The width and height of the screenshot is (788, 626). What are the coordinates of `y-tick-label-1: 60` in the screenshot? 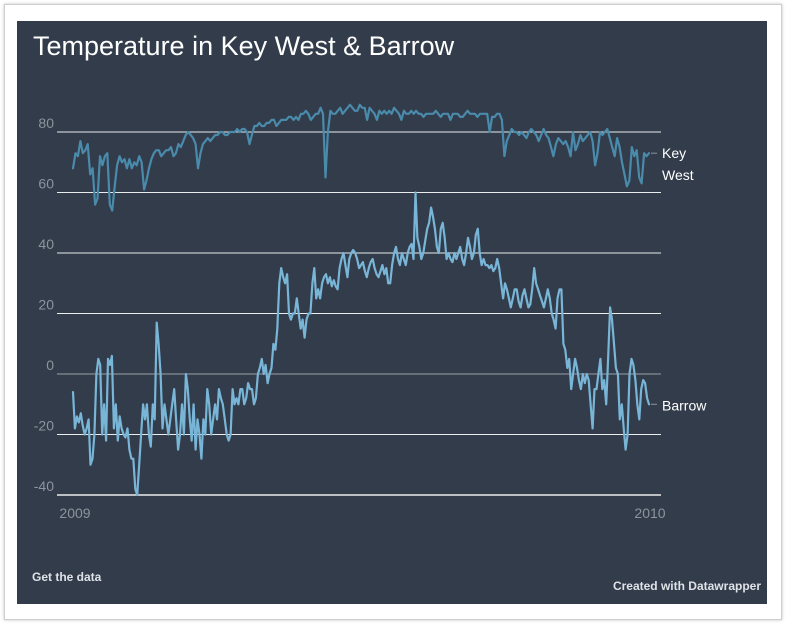 It's located at (46, 184).